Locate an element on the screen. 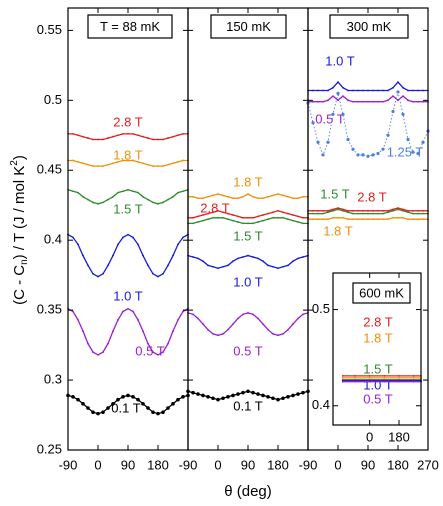  y-tick-label: 0.4 is located at coordinates (321, 404).